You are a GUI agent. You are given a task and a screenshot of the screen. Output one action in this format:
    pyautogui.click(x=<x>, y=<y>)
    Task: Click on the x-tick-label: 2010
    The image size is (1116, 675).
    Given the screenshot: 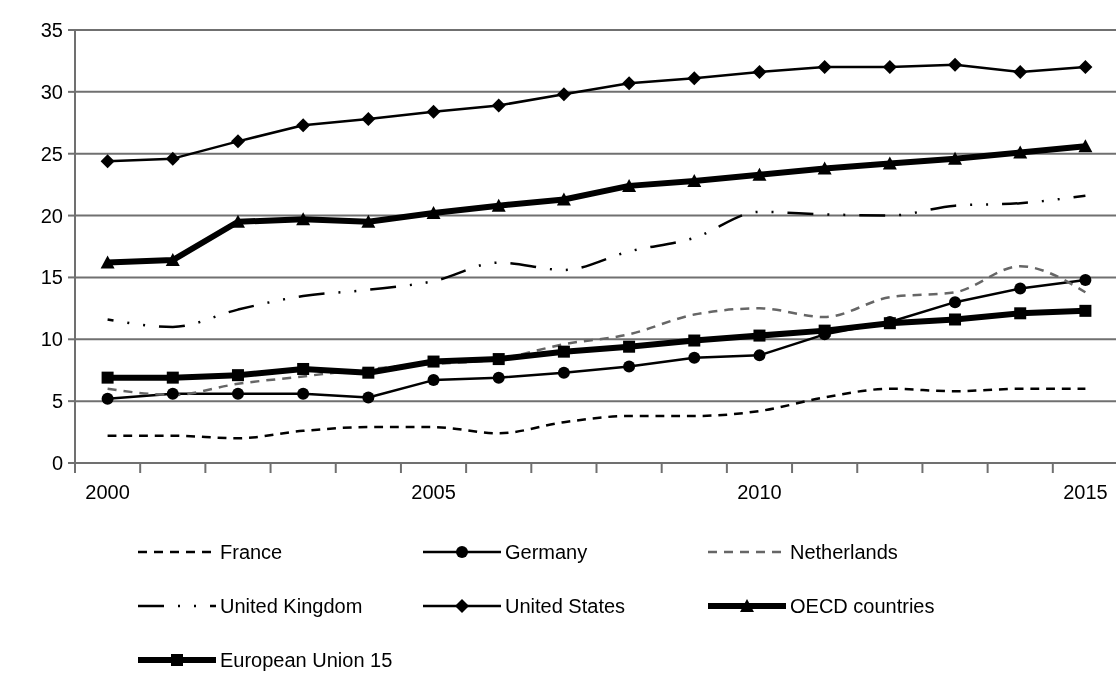 What is the action you would take?
    pyautogui.click(x=759, y=492)
    